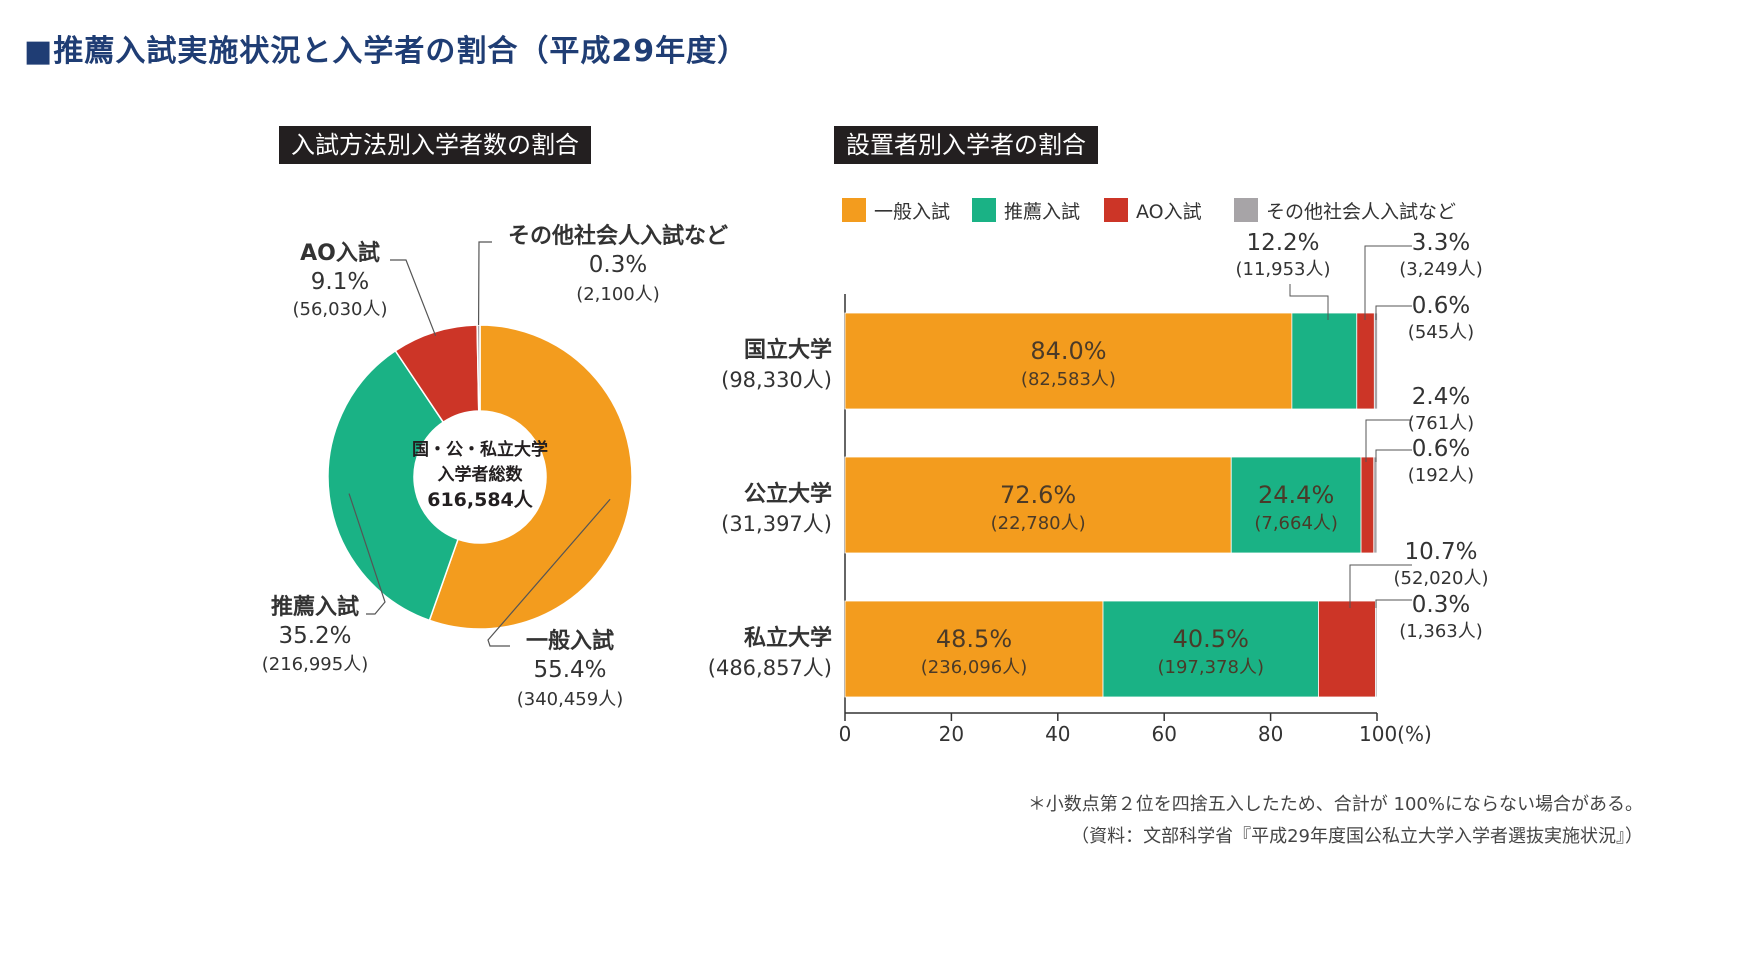  I want to click on source-note: （資料：文部科学省『平成29年度国公私立大学入学者選抜実施状況』）, so click(1357, 836).